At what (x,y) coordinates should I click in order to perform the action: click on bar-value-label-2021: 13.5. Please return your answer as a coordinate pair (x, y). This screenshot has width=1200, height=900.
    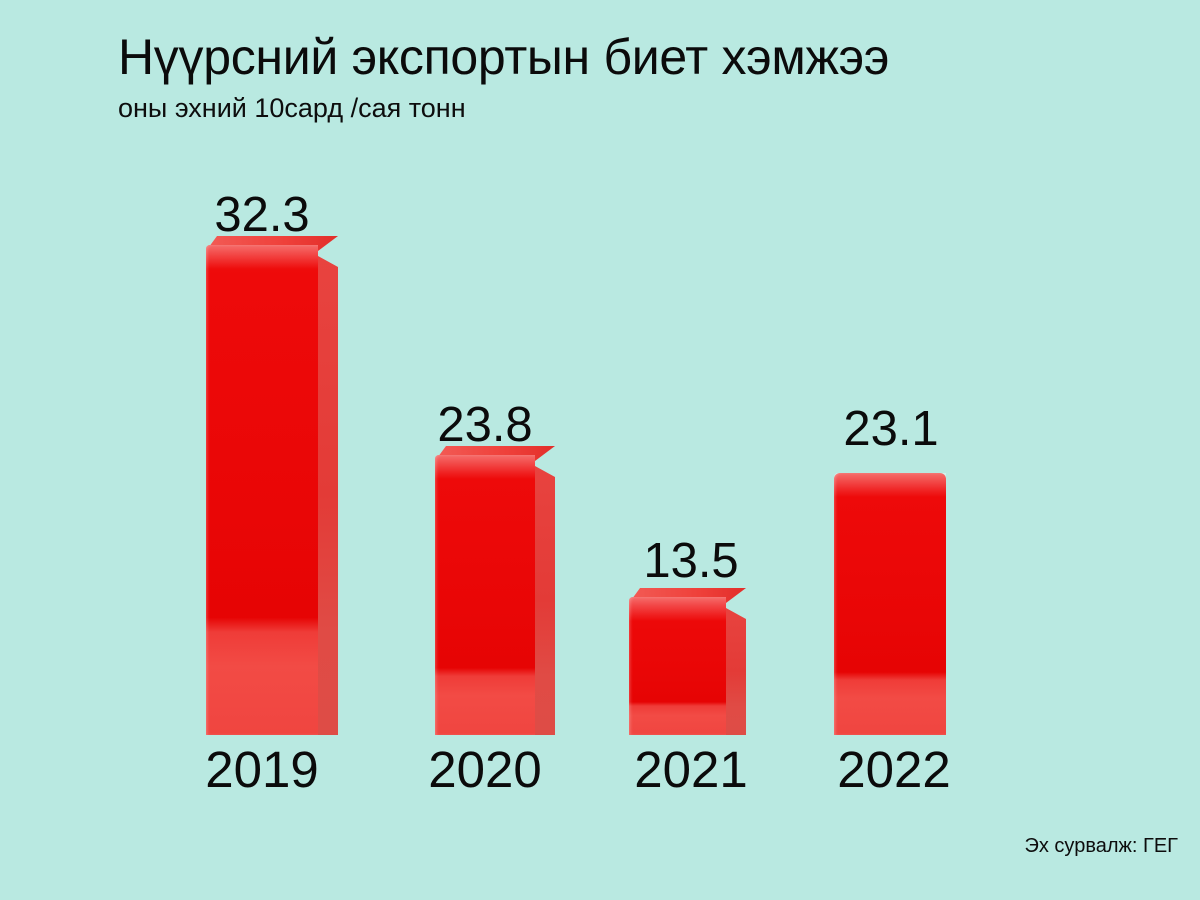
    Looking at the image, I should click on (691, 561).